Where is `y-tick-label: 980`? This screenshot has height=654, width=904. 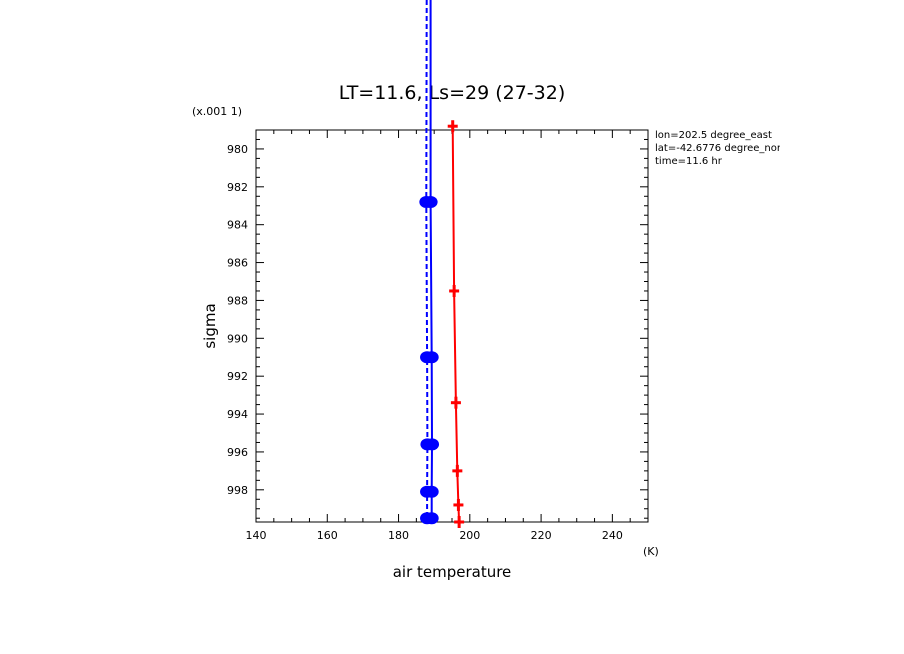 y-tick-label: 980 is located at coordinates (237, 149).